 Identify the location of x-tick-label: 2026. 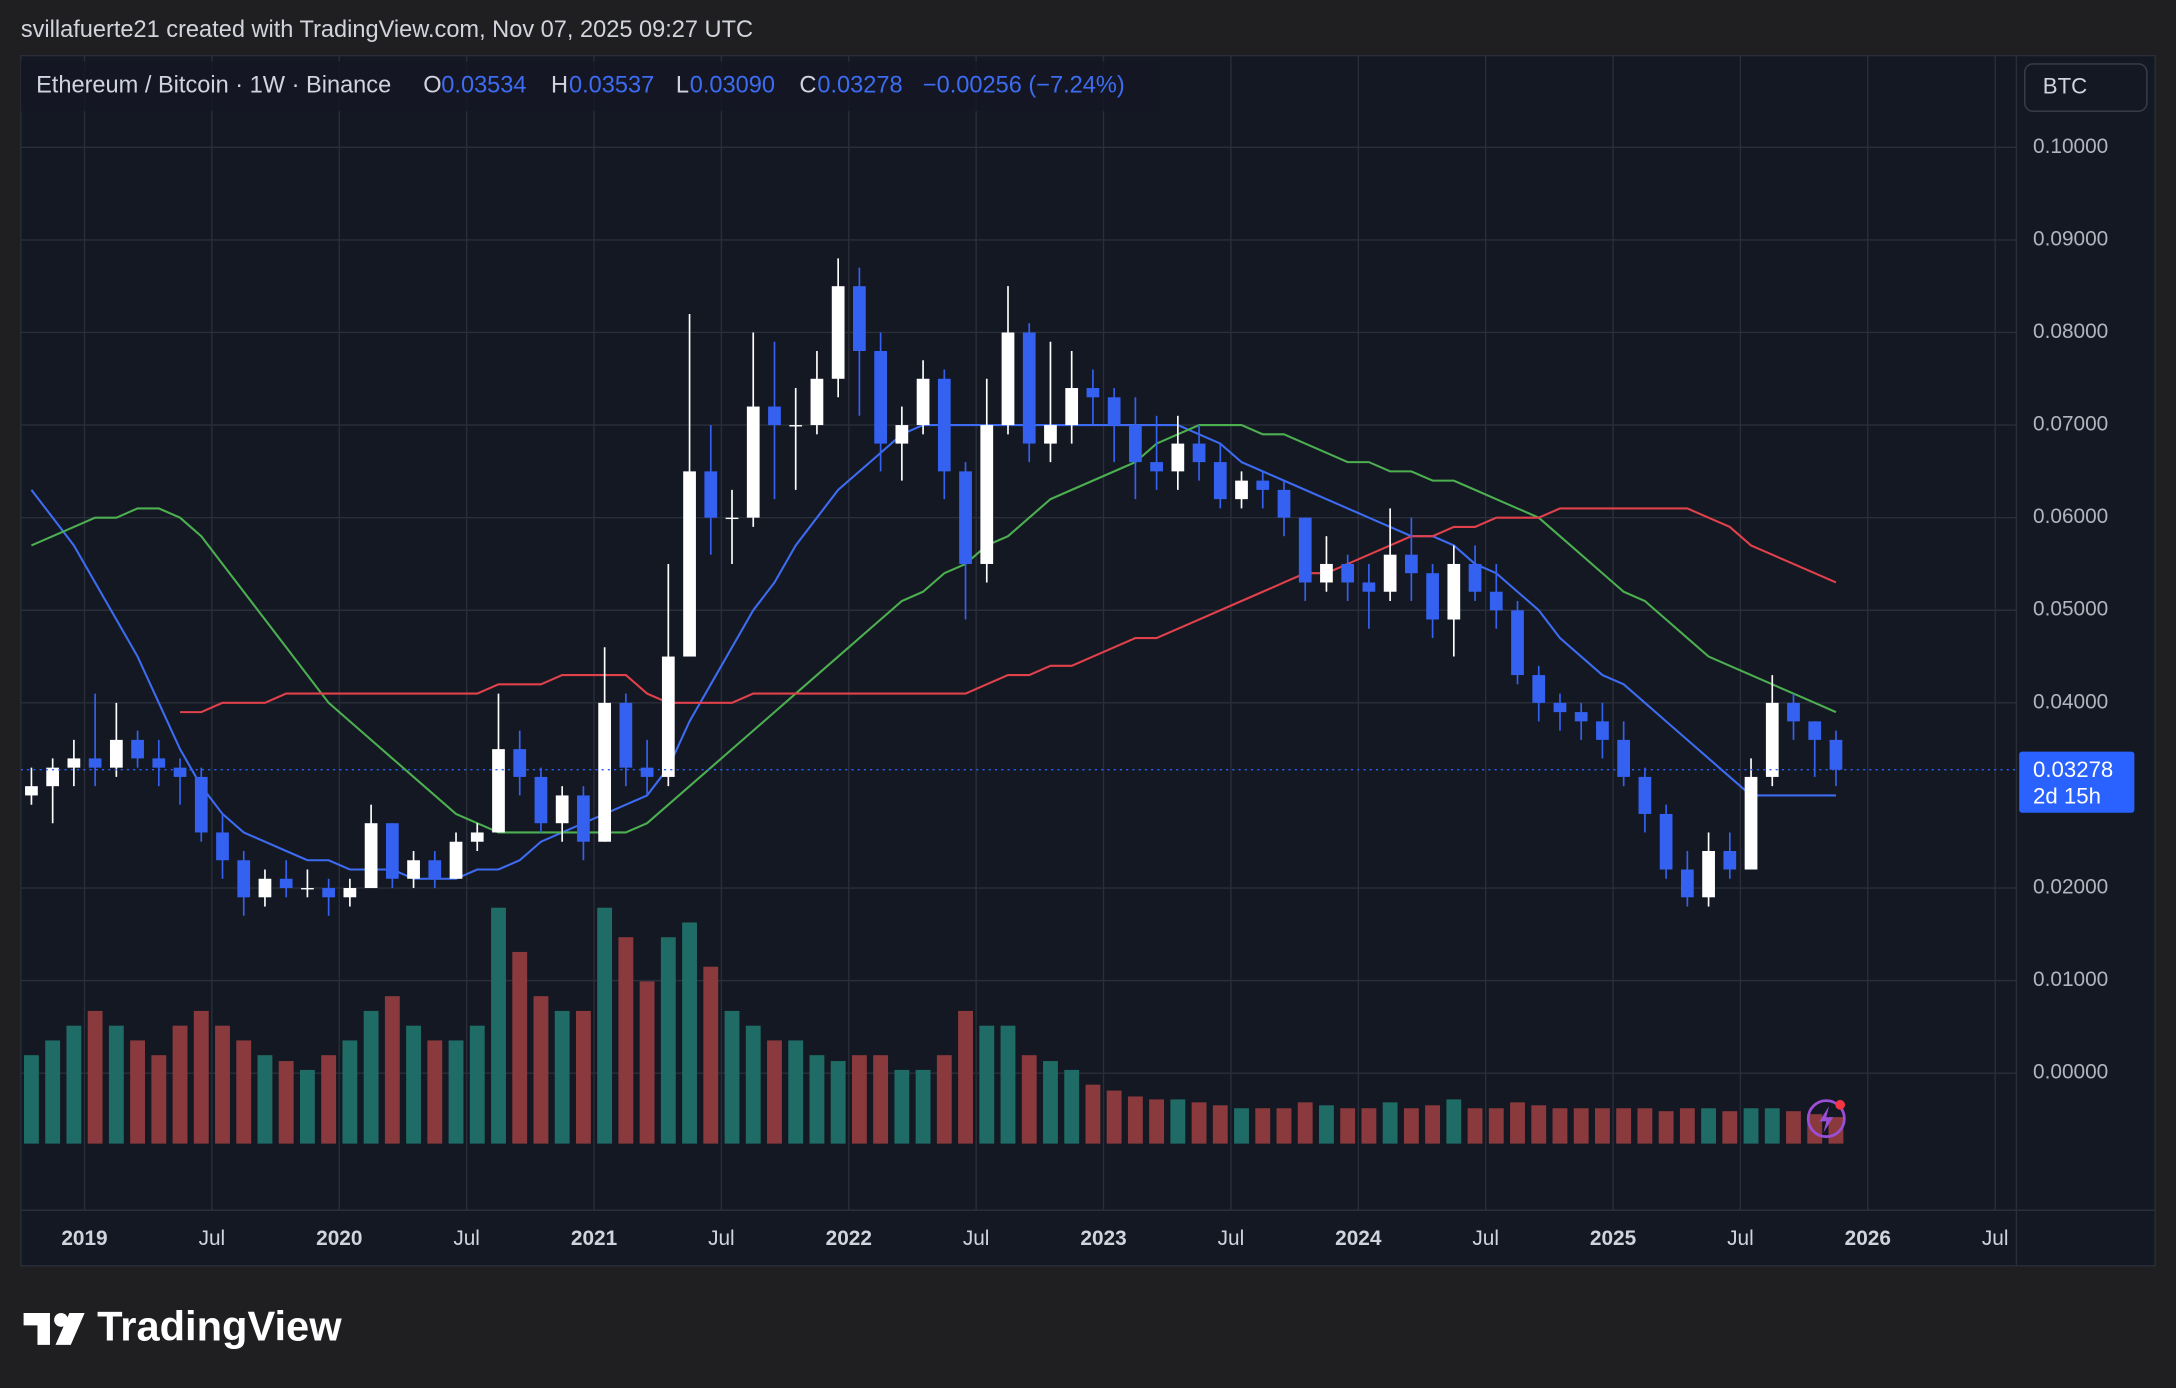
(1868, 1238).